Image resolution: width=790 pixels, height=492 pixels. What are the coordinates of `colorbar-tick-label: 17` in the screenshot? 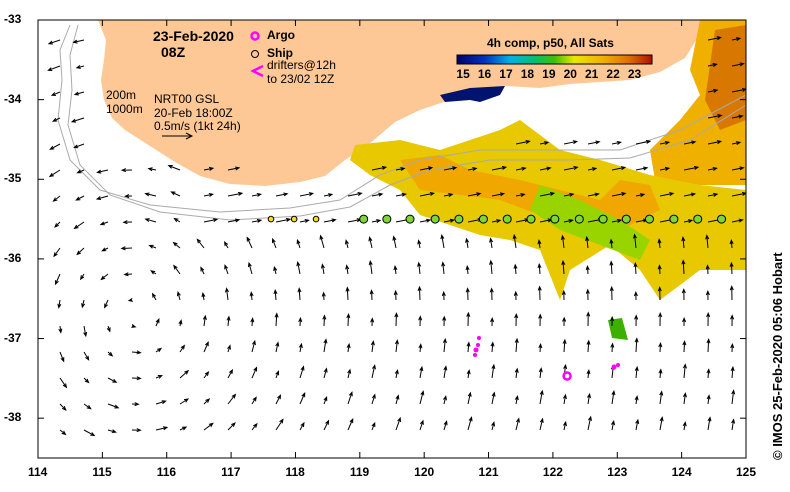 It's located at (506, 74).